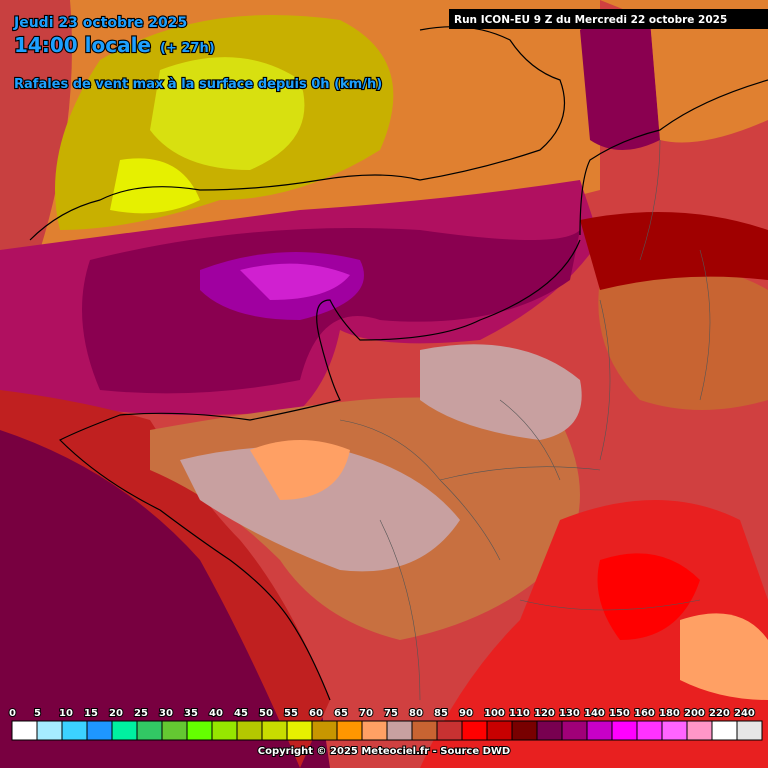  I want to click on time: 14:00 locale, so click(82, 45).